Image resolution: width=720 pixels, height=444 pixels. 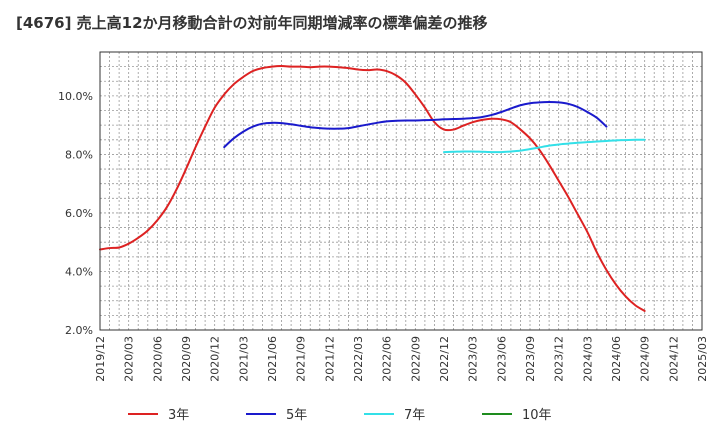 What do you see at coordinates (75, 96) in the screenshot?
I see `y-tick-label: 10.0%` at bounding box center [75, 96].